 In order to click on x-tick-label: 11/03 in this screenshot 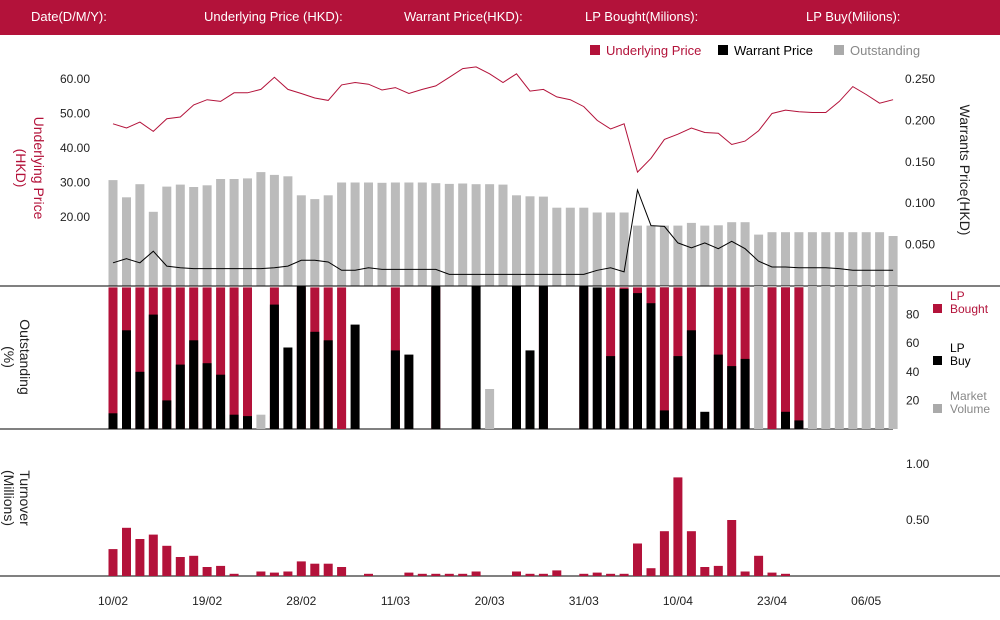, I will do `click(395, 601)`.